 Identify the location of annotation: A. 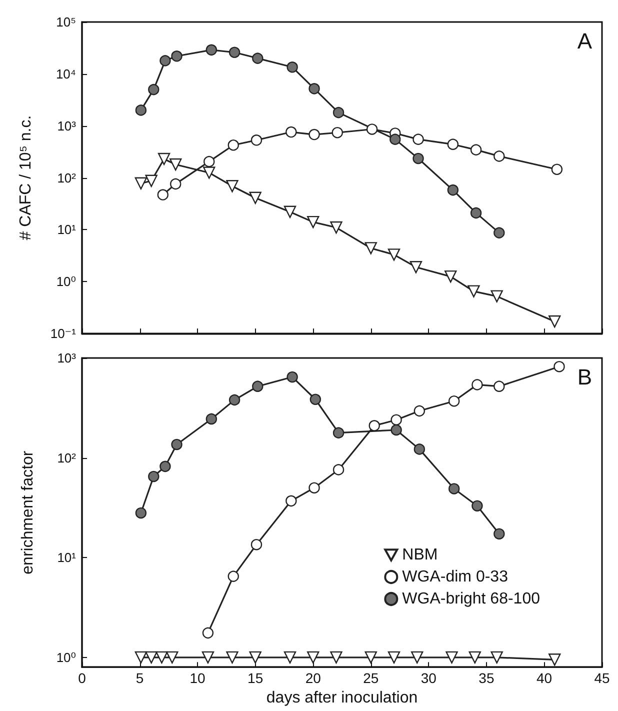
(584, 41).